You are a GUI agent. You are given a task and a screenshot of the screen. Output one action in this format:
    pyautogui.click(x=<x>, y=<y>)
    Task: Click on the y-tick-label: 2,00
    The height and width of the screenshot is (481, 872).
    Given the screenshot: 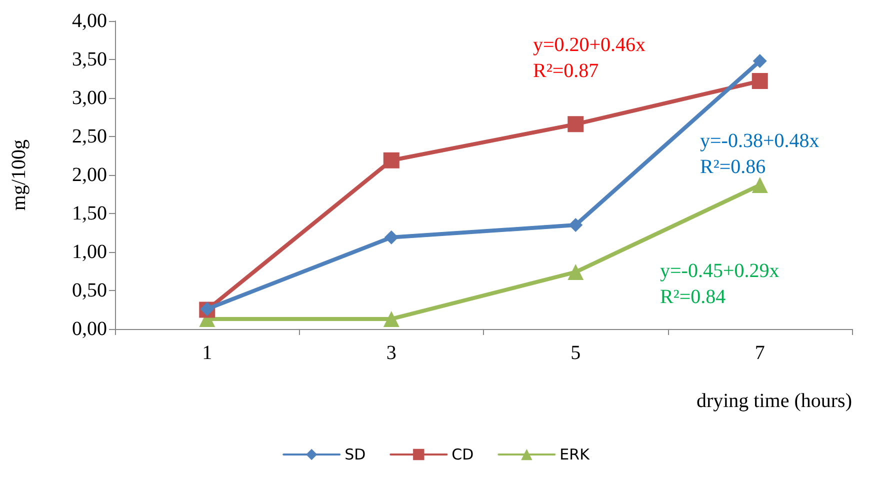 What is the action you would take?
    pyautogui.click(x=89, y=175)
    